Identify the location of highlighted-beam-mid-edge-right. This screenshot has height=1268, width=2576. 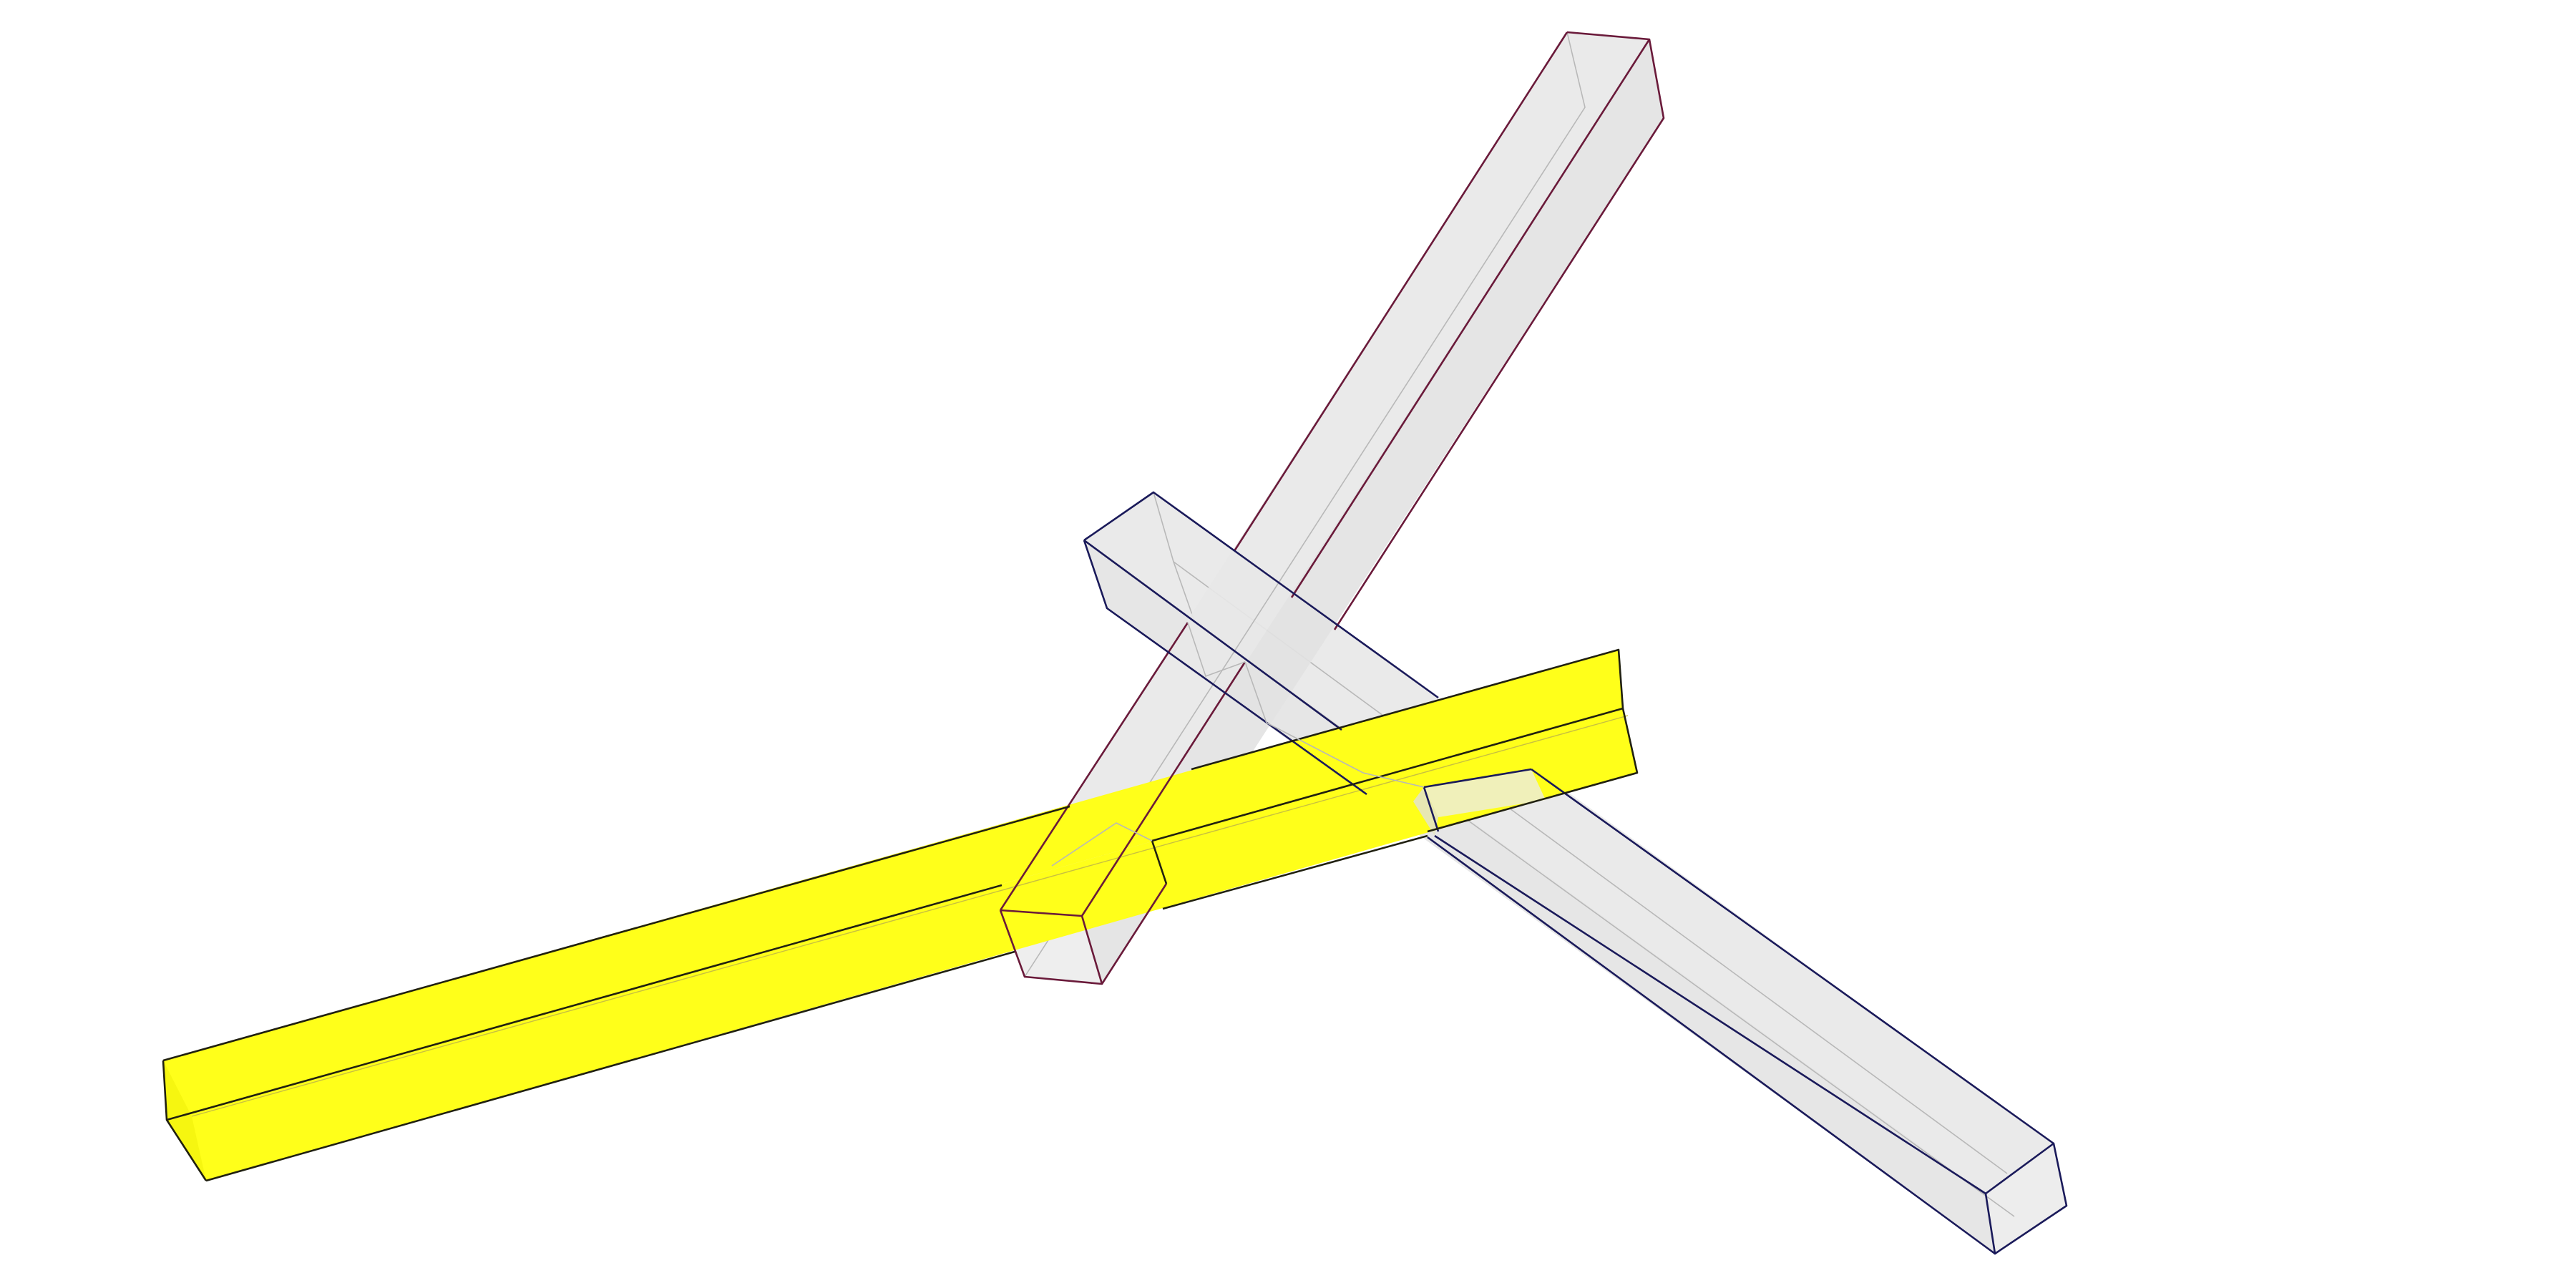
(1395, 774).